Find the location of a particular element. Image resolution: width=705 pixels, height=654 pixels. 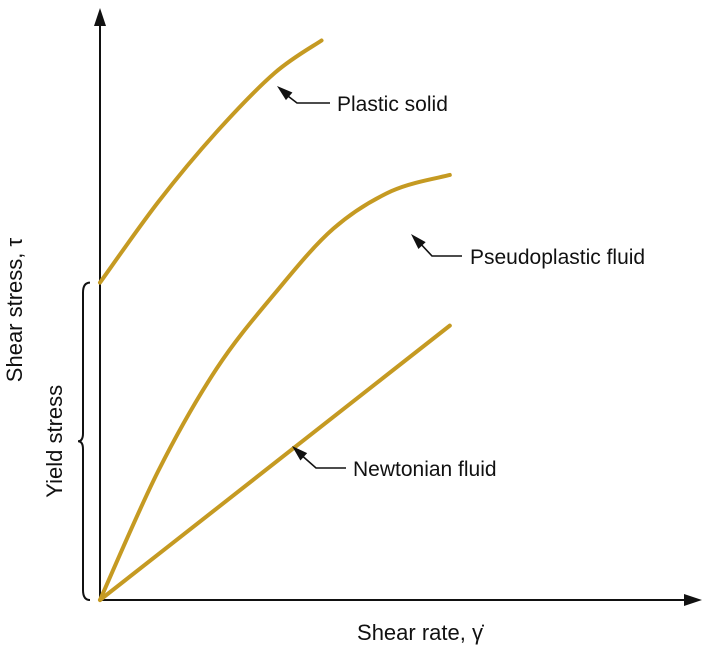

pseudoplastic-fluid-label: Pseudoplastic fluid is located at coordinates (557, 257).